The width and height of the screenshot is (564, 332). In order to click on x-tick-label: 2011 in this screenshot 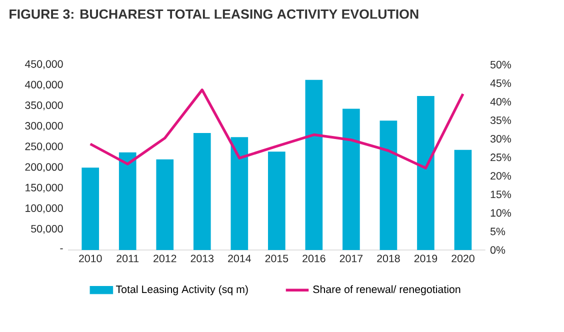, I will do `click(127, 258)`.